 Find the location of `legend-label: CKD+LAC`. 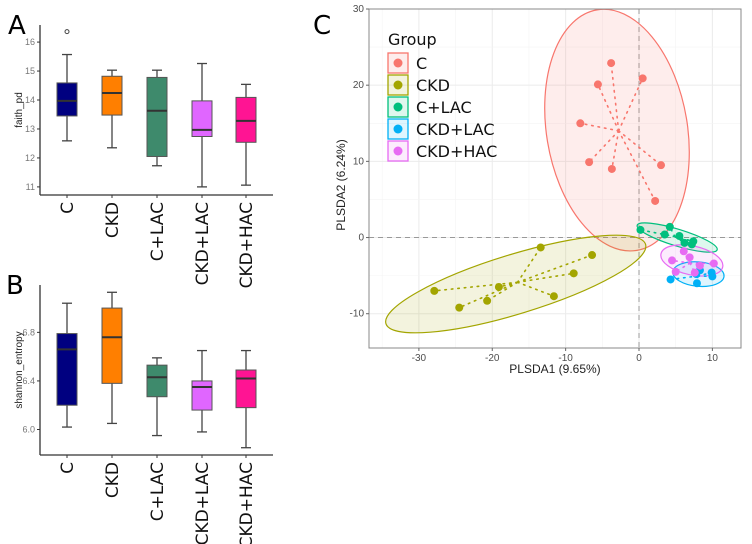

legend-label: CKD+LAC is located at coordinates (455, 129).